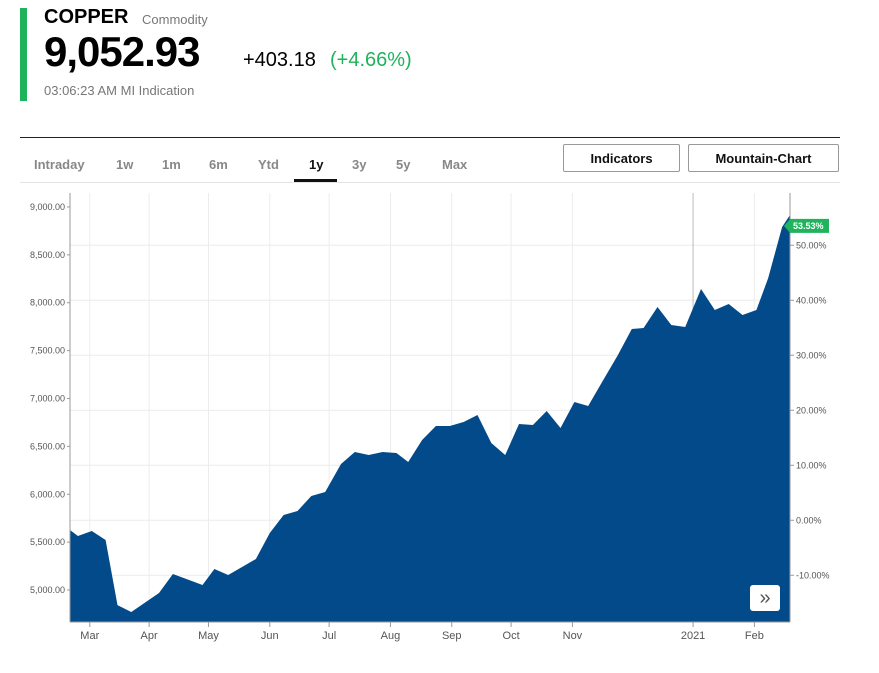  What do you see at coordinates (59, 164) in the screenshot?
I see `tab-intraday: Intraday` at bounding box center [59, 164].